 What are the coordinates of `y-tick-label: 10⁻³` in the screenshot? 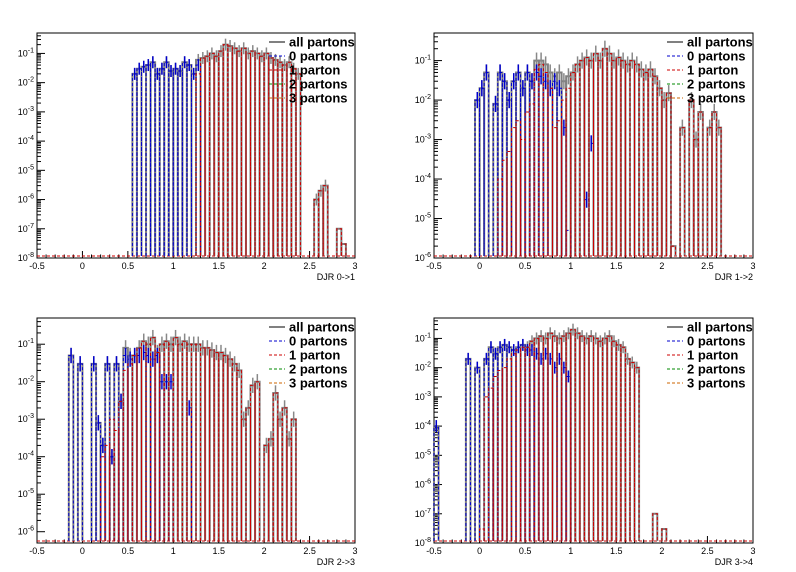 It's located at (423, 139).